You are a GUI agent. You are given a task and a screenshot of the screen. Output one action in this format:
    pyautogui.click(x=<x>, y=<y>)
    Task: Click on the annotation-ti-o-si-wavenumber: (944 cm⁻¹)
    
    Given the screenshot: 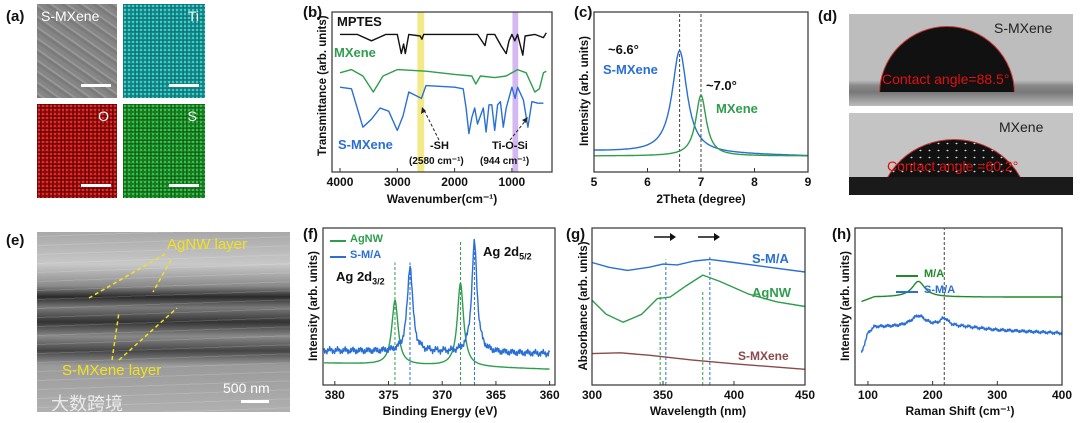 What is the action you would take?
    pyautogui.click(x=505, y=161)
    